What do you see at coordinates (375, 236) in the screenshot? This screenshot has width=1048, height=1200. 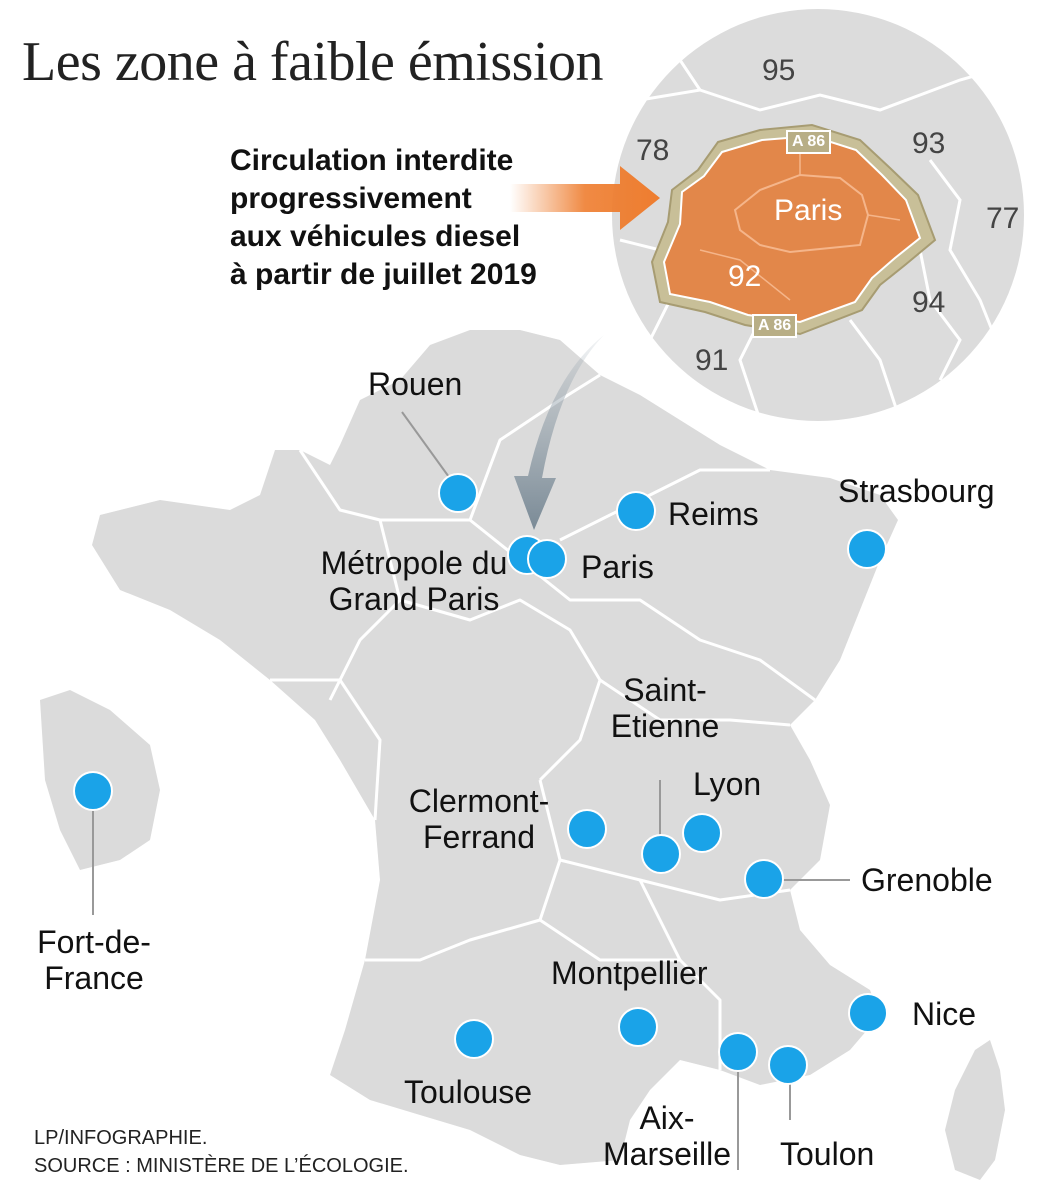 I see `callout-line: aux véhicules diesel` at bounding box center [375, 236].